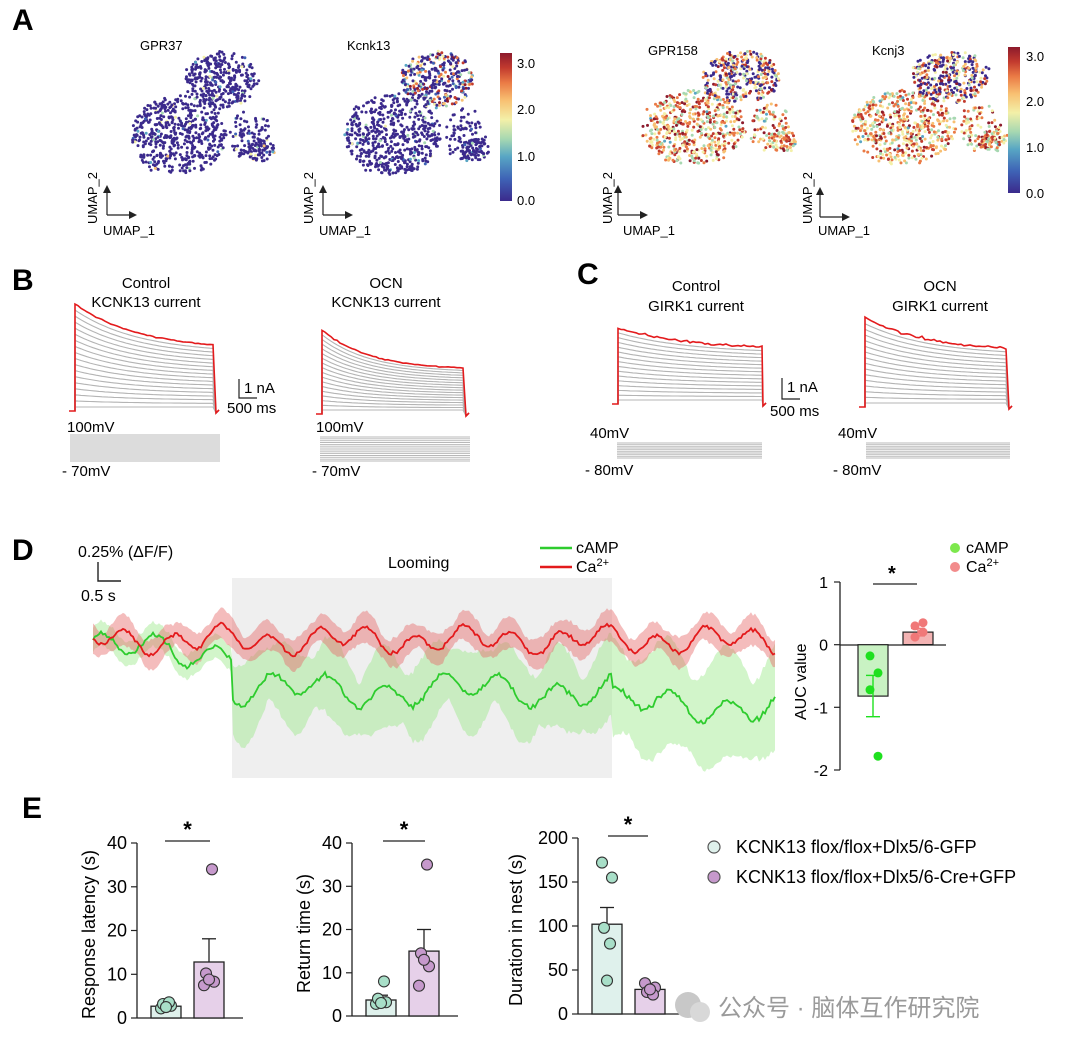 This screenshot has width=1080, height=1051. What do you see at coordinates (987, 548) in the screenshot?
I see `legend-camp-label: cAMP` at bounding box center [987, 548].